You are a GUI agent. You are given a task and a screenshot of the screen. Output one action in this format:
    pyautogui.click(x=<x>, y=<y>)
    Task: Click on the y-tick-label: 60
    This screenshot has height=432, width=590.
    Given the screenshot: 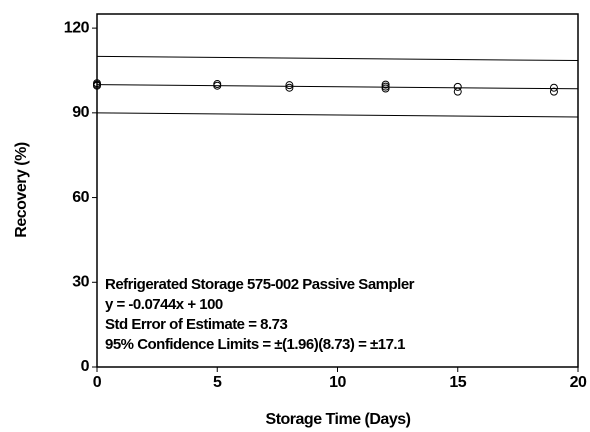 What is the action you would take?
    pyautogui.click(x=80, y=197)
    